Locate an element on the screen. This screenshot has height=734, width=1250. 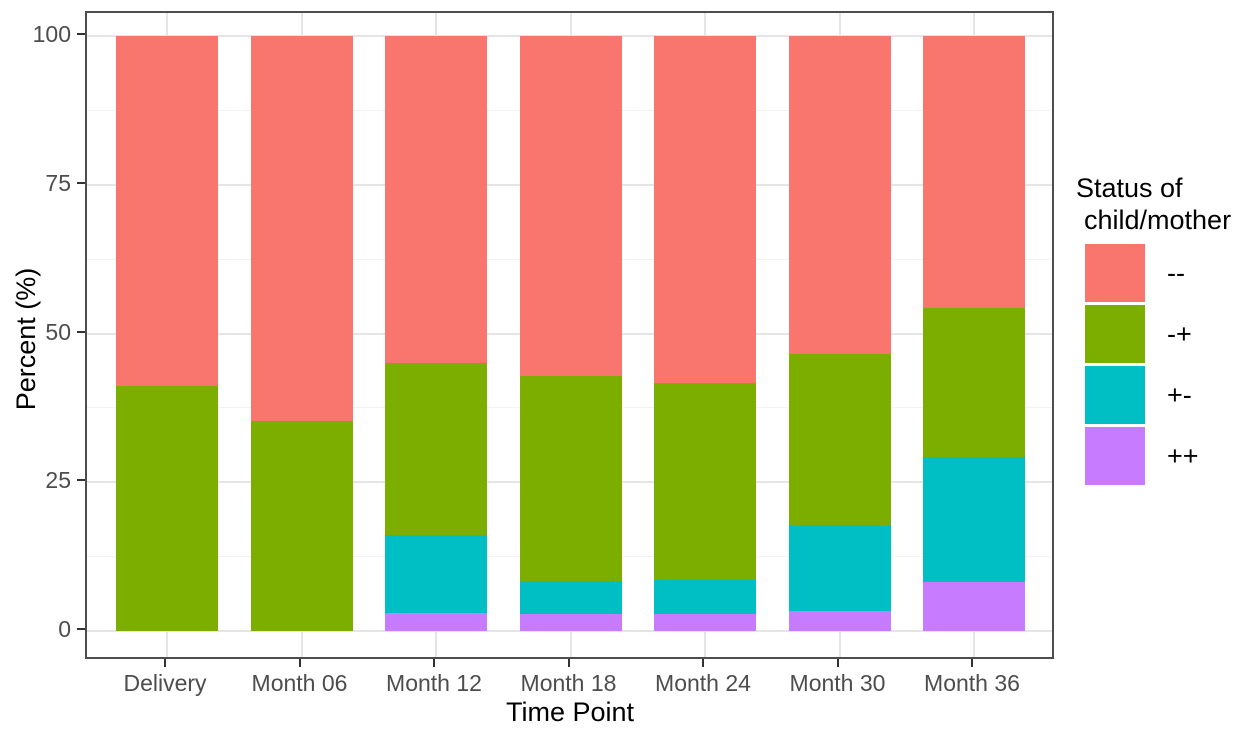
bar-segment----delivery is located at coordinates (167, 211).